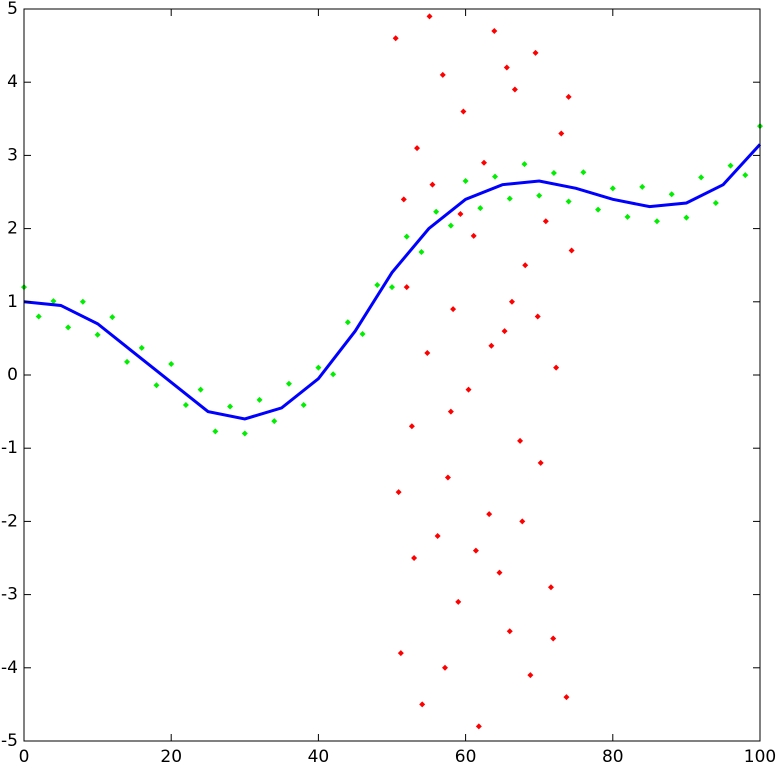 Image resolution: width=776 pixels, height=768 pixels. What do you see at coordinates (319, 757) in the screenshot?
I see `x-tick-label: 40` at bounding box center [319, 757].